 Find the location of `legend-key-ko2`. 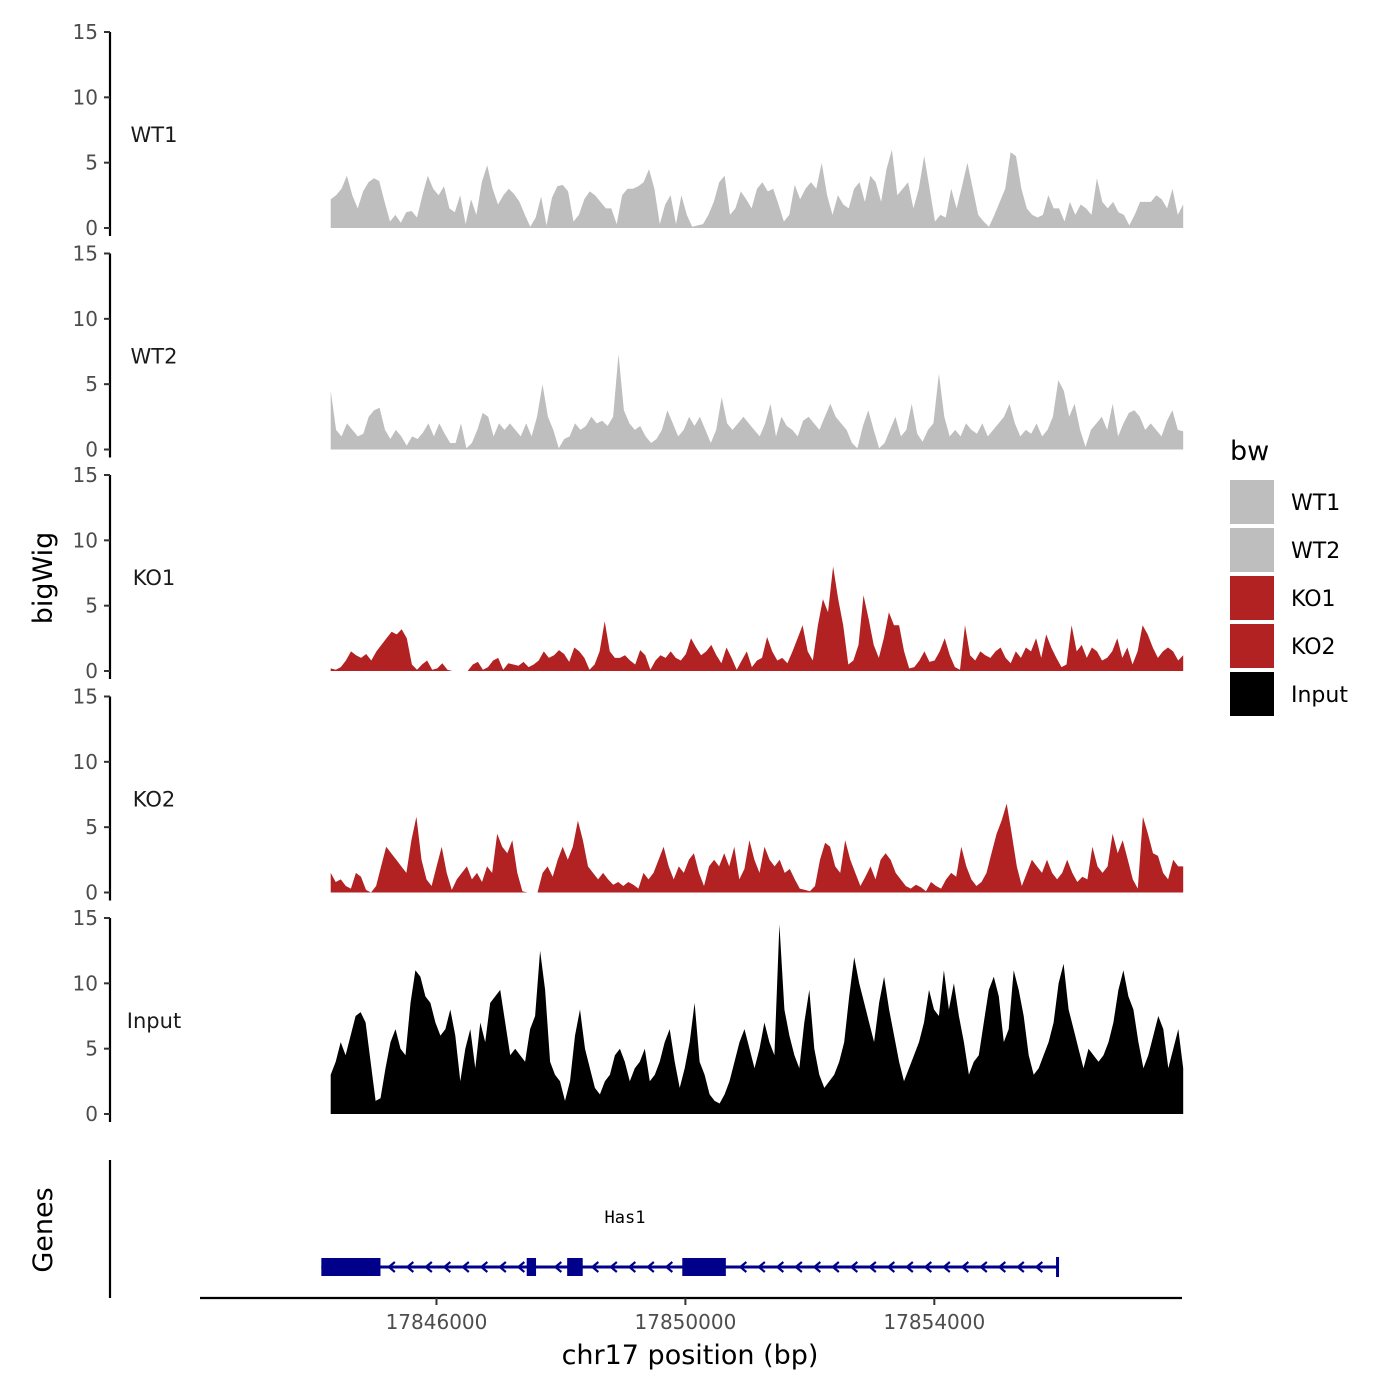

legend-key-ko2 is located at coordinates (1252, 646).